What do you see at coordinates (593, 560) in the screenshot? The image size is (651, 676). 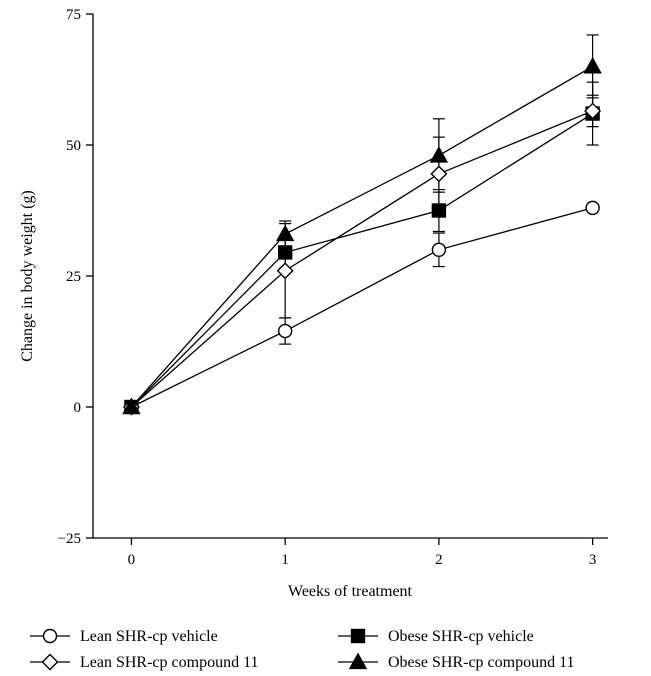 I see `x-tick-label: 3` at bounding box center [593, 560].